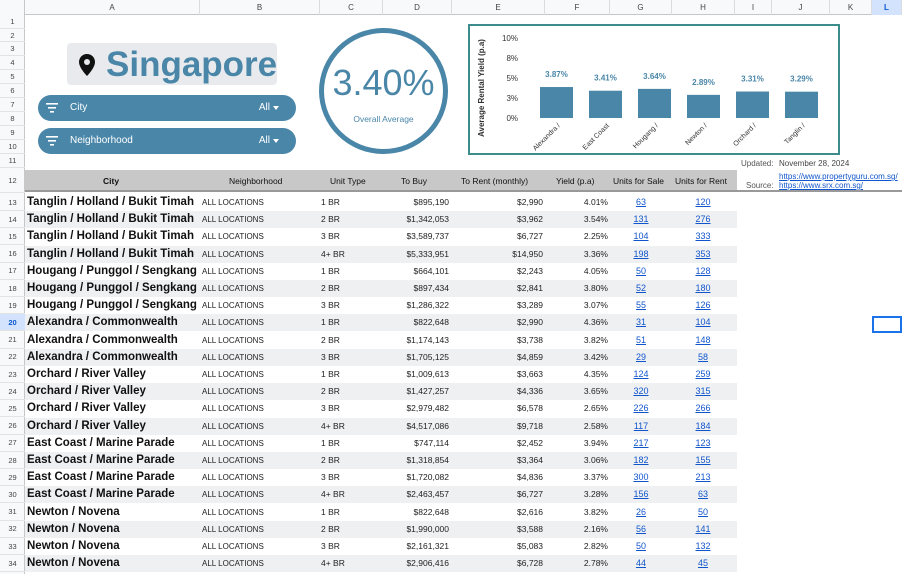  Describe the element at coordinates (641, 477) in the screenshot. I see `units-for-sale-link: 300` at that location.